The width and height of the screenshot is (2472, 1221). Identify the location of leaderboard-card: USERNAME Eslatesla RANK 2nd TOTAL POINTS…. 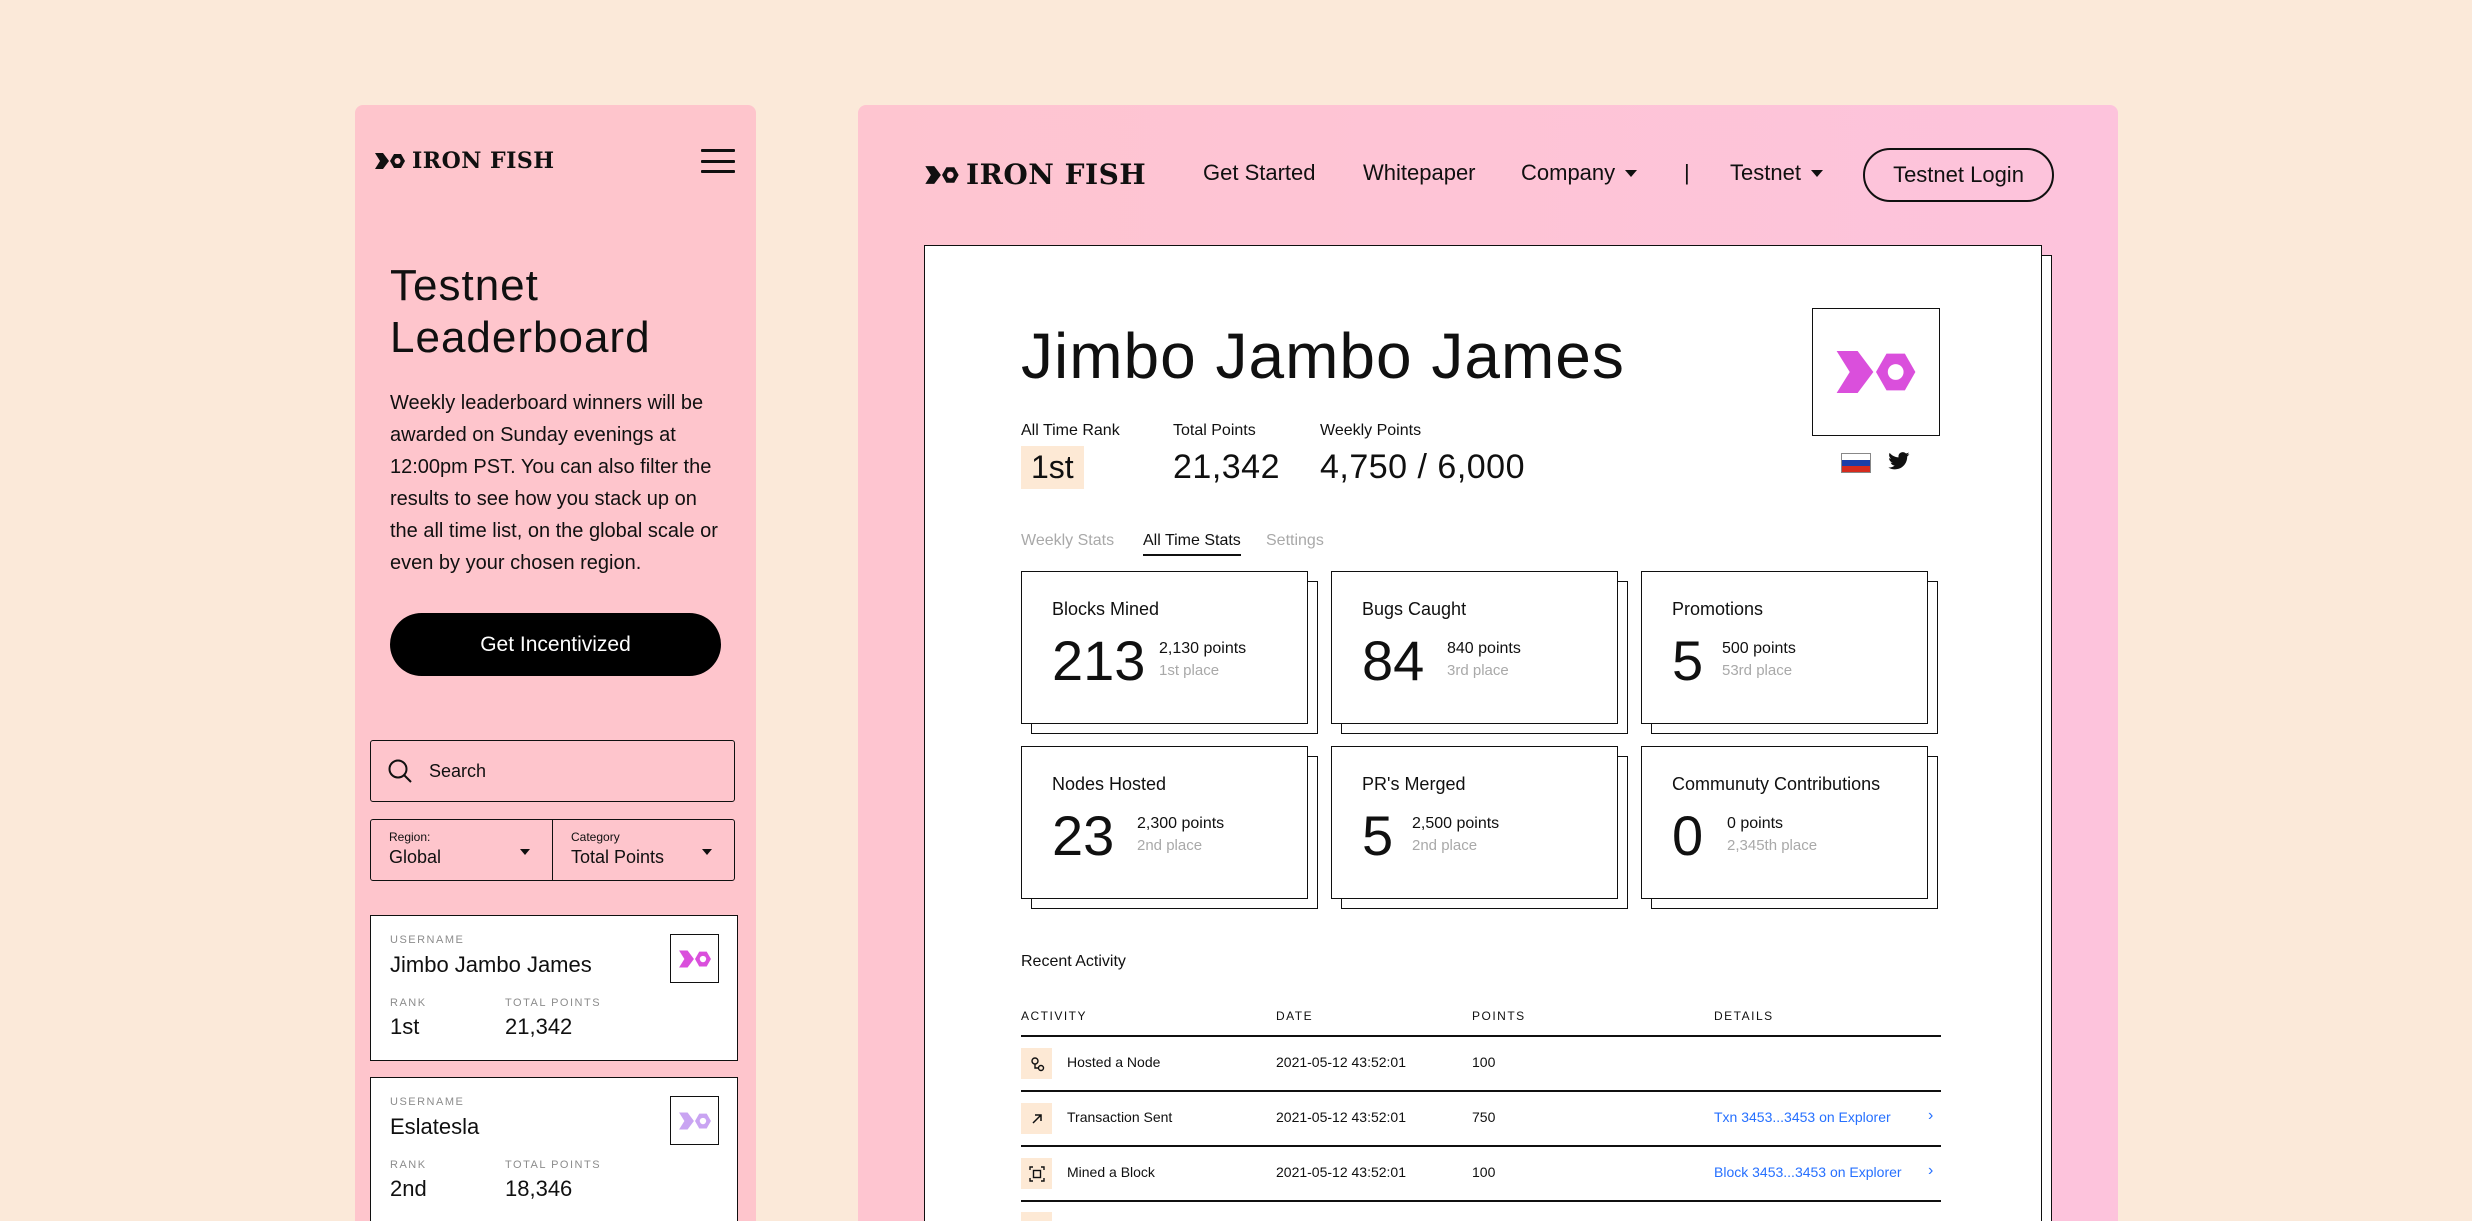
(554, 1149).